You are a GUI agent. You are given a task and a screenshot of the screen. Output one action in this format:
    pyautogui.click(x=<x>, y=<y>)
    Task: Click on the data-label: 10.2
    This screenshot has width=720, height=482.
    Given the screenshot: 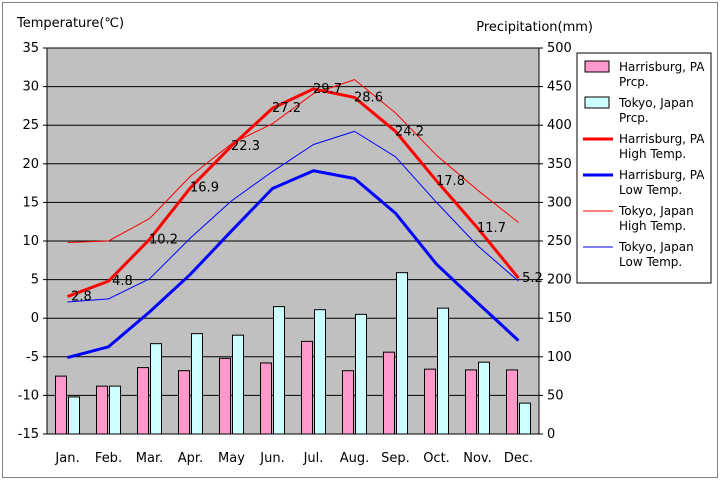 What is the action you would take?
    pyautogui.click(x=163, y=239)
    